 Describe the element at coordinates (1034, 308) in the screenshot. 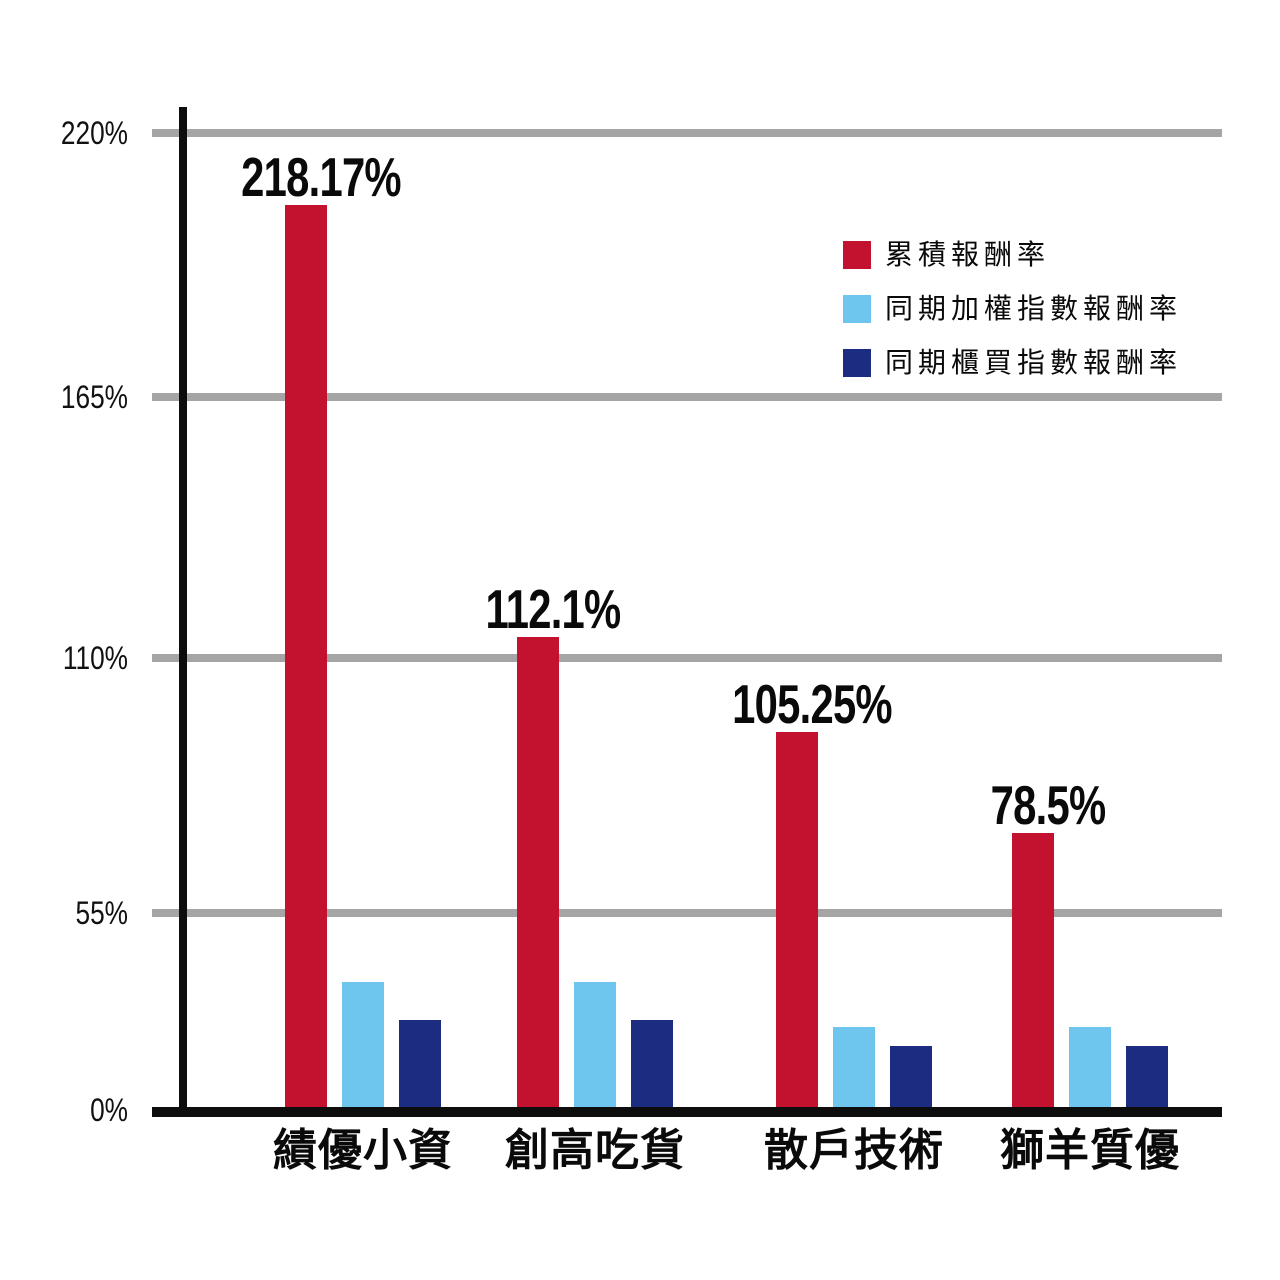

I see `legend-label: 同期加權指數報酬率` at that location.